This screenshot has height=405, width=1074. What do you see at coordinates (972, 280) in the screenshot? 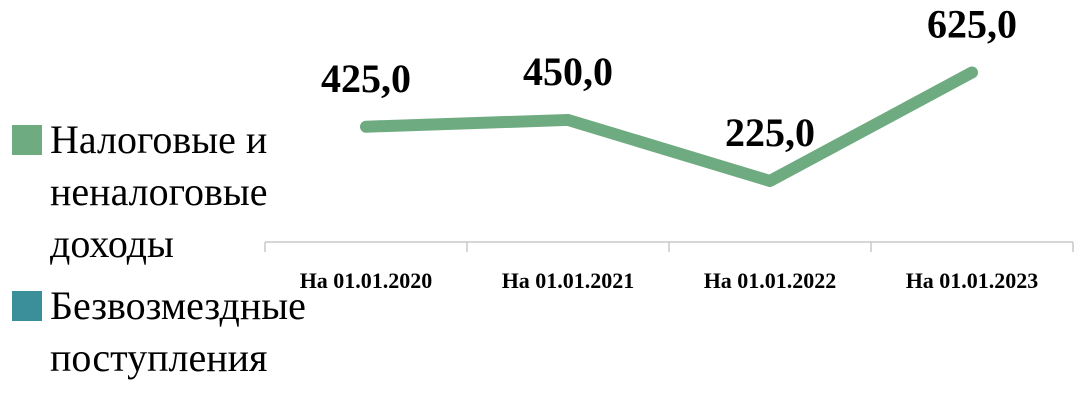
I see `x-tick-label: На 01.01.2023` at bounding box center [972, 280].